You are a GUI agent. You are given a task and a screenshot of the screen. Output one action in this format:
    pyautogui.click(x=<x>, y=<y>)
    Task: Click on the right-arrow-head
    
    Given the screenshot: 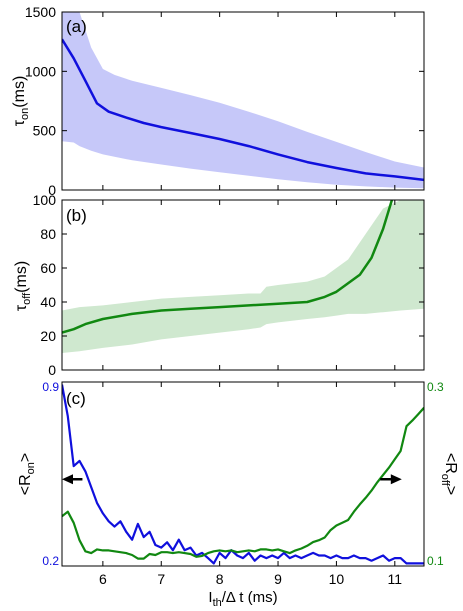 What is the action you would take?
    pyautogui.click(x=396, y=479)
    